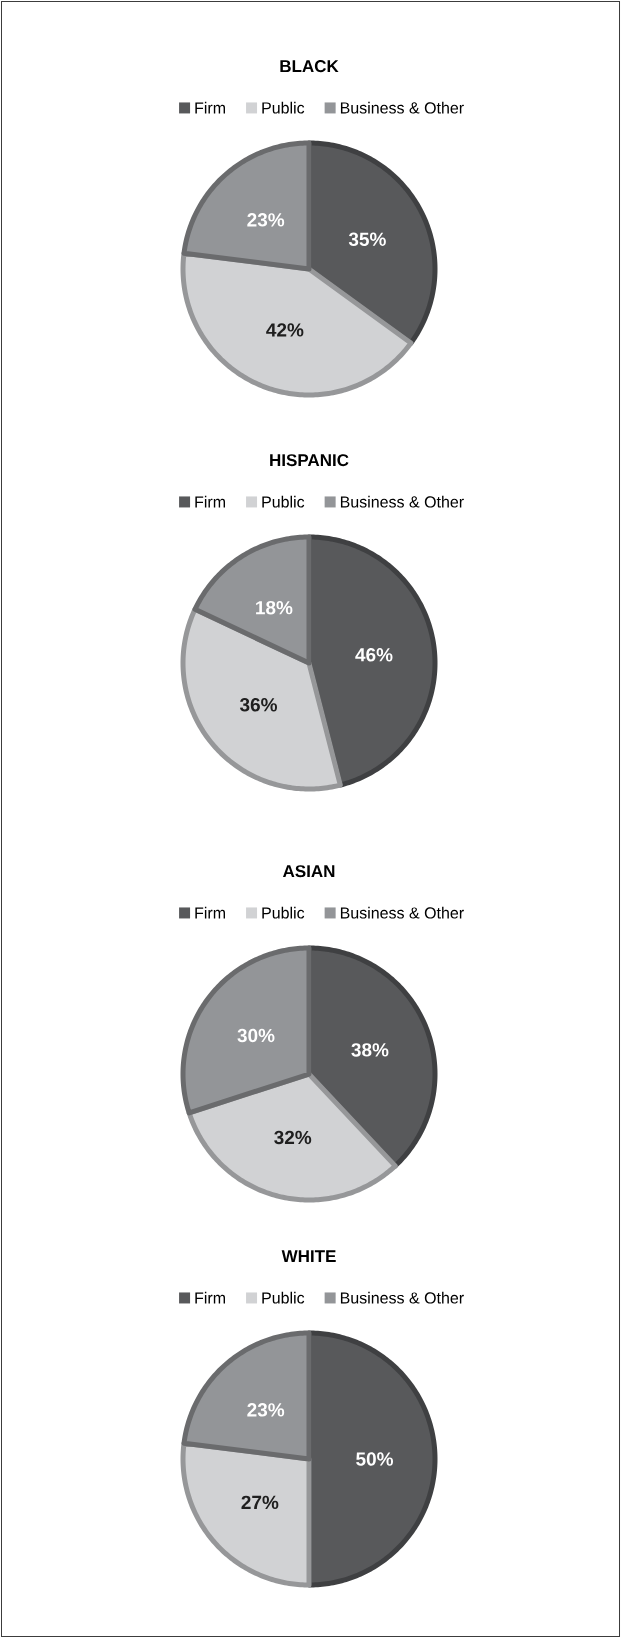 Image resolution: width=621 pixels, height=1638 pixels. I want to click on data-label: 46%, so click(374, 655).